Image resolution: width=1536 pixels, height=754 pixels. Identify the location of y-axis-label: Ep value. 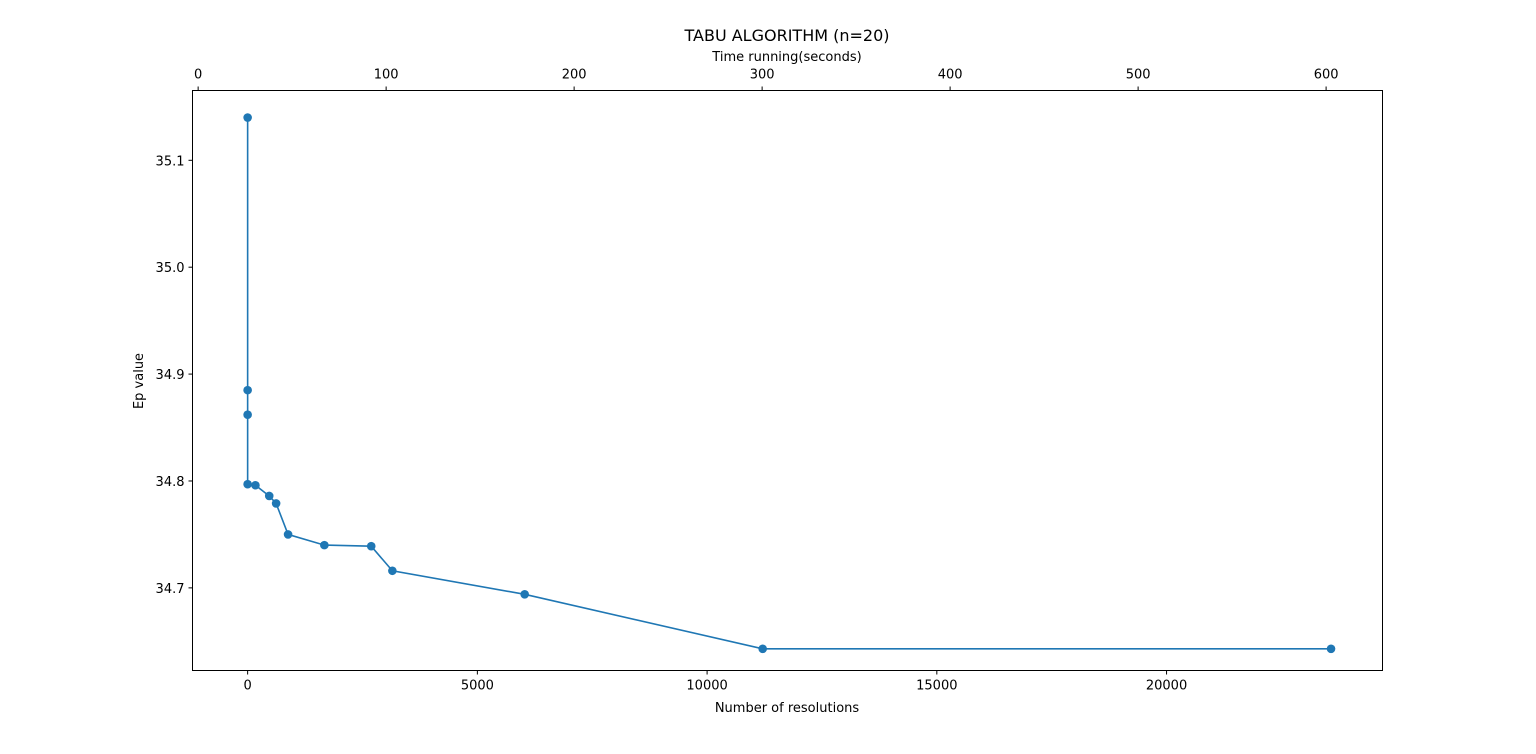
(139, 381).